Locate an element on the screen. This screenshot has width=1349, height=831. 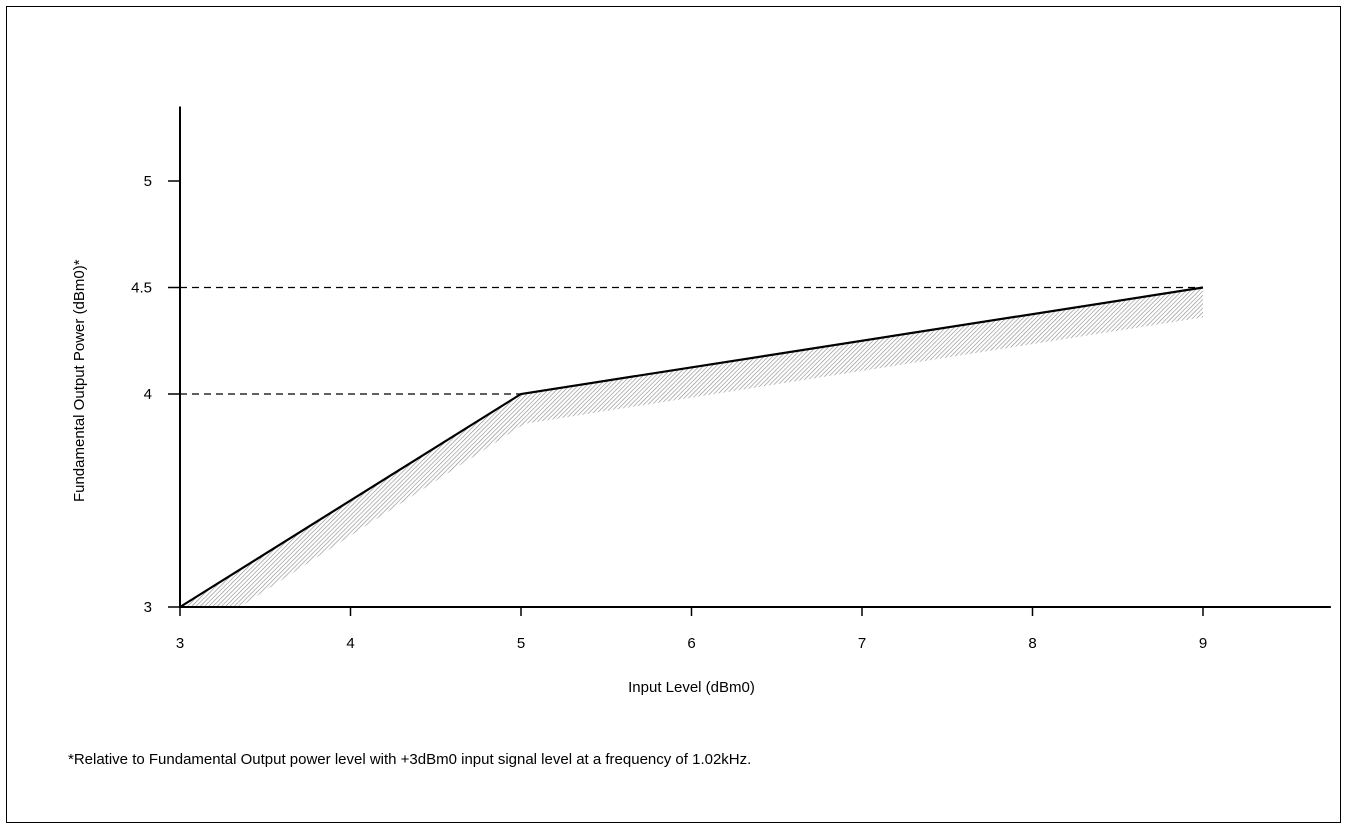
x-tick-label-8: 8 is located at coordinates (1032, 643).